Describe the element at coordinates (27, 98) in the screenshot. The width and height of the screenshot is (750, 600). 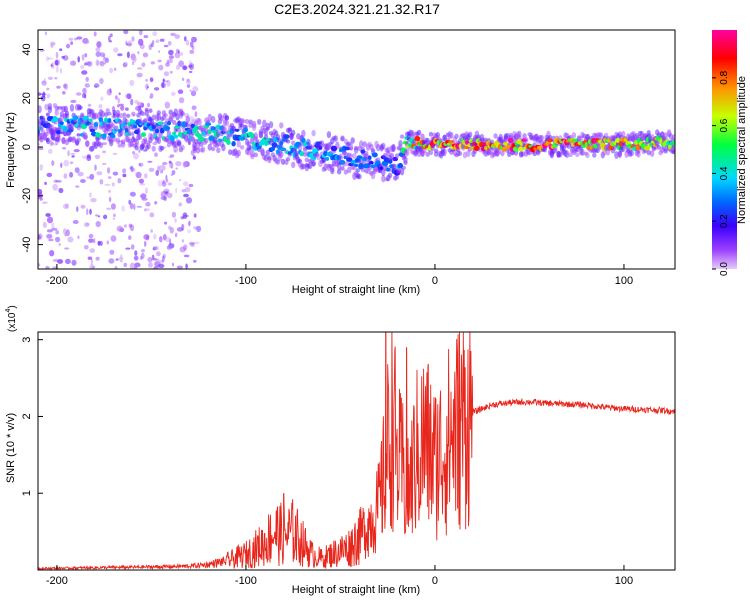
I see `spectrogram-y-tick-label: 20` at that location.